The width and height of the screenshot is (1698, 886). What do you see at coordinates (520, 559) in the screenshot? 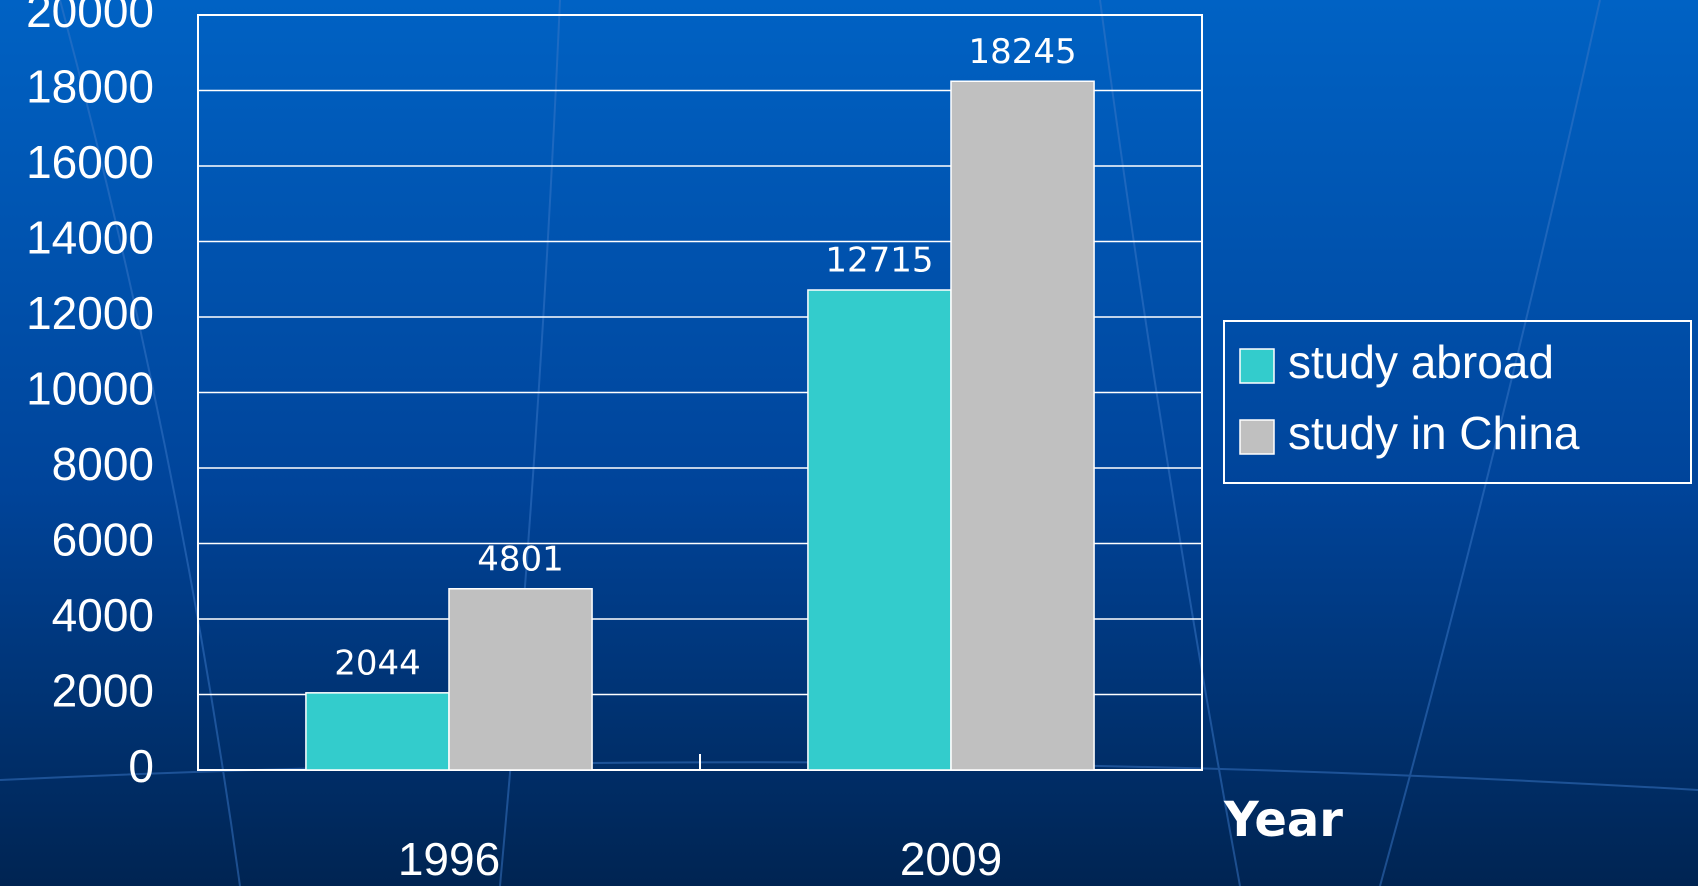
I see `value-label: 4801` at bounding box center [520, 559].